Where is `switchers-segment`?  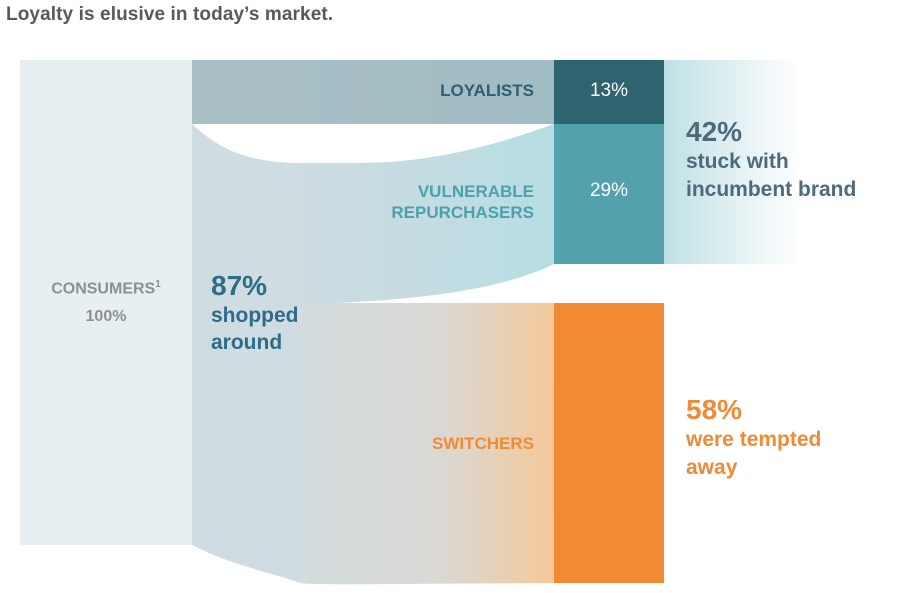
switchers-segment is located at coordinates (609, 443).